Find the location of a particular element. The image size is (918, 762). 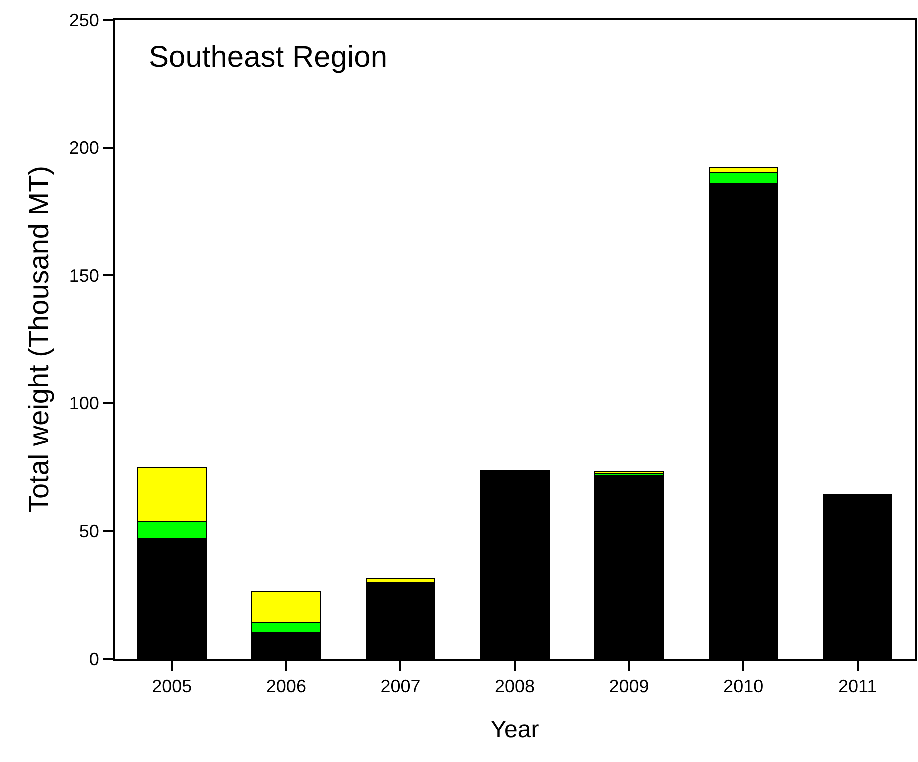

x-tick-label: 2006 is located at coordinates (286, 686).